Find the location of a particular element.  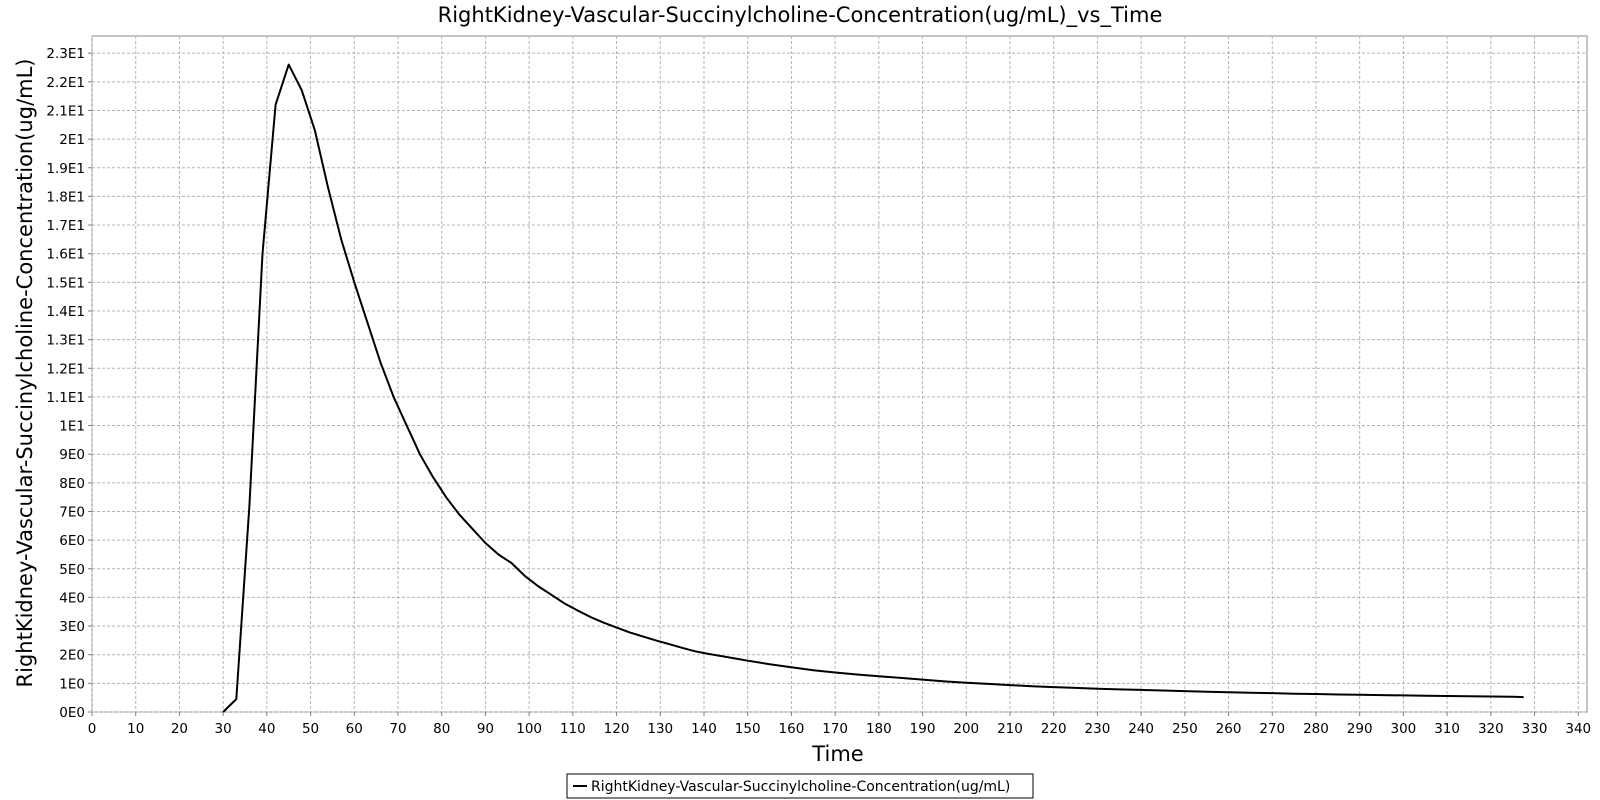

y-tick-label: 1E1 is located at coordinates (72, 427).